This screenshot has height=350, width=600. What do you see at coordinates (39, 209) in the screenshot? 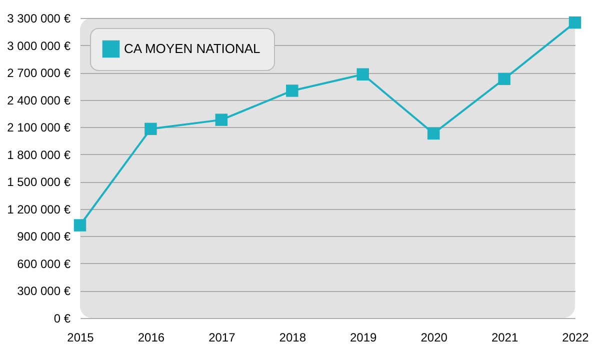
I see `y-tick-label: 1 200 000 €` at bounding box center [39, 209].